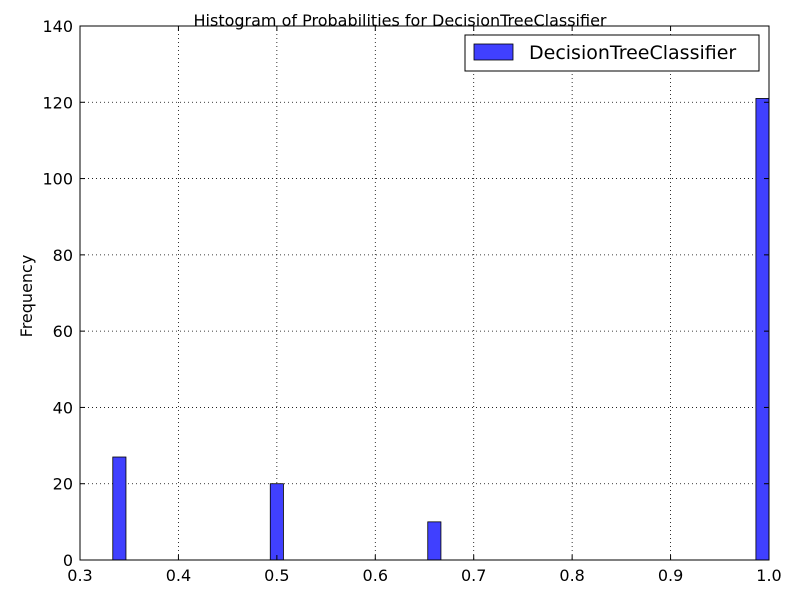  What do you see at coordinates (63, 331) in the screenshot?
I see `y-tick-label: 60` at bounding box center [63, 331].